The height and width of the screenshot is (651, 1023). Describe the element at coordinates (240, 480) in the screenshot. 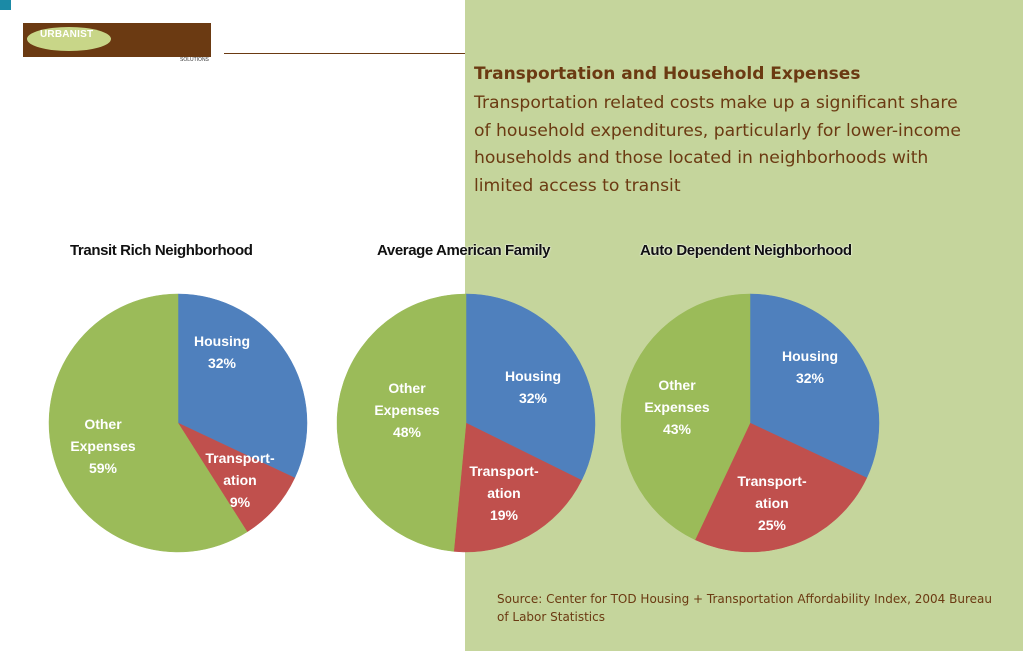

I see `pie-label-transportation: Transport-ation 9%` at that location.